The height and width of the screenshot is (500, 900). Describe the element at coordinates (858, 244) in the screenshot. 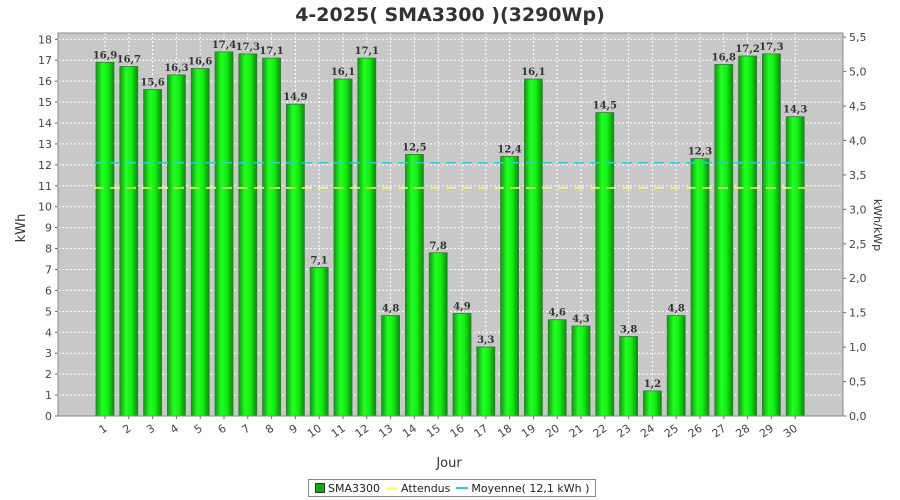

I see `y2-tick-label: 2,5` at that location.